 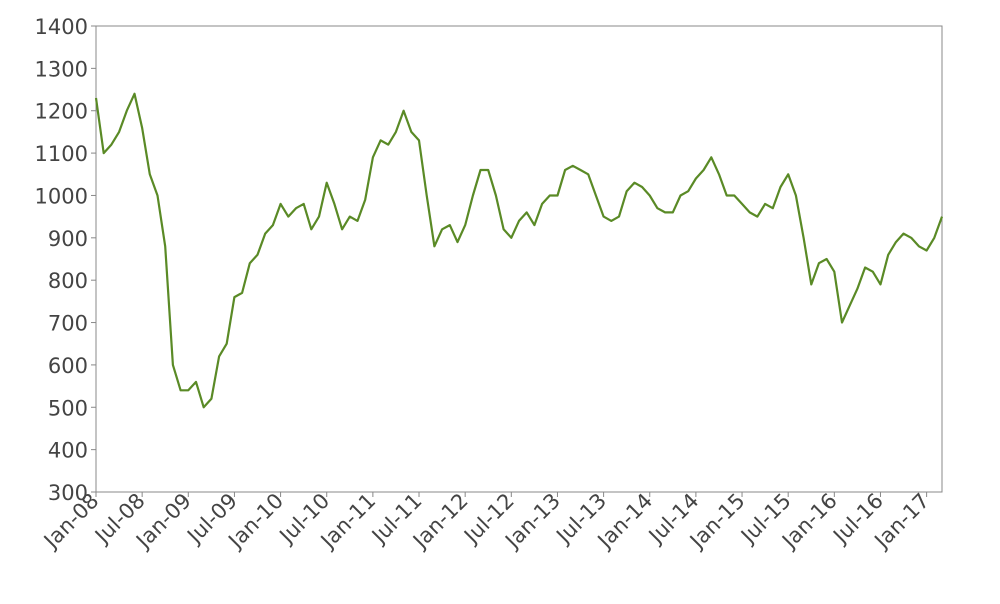 I want to click on y-tick-label: 1100, so click(x=61, y=154).